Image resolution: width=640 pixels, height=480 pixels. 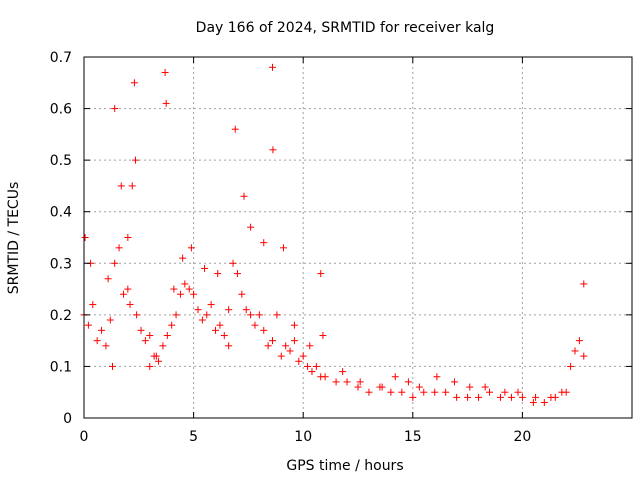 I want to click on x-tick-label: 0, so click(x=84, y=437).